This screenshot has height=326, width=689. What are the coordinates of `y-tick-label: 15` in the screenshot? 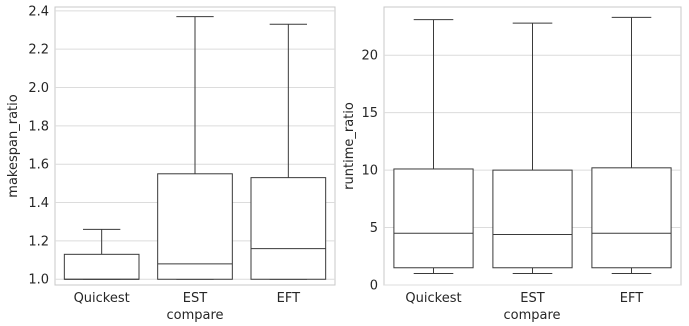 It's located at (369, 113).